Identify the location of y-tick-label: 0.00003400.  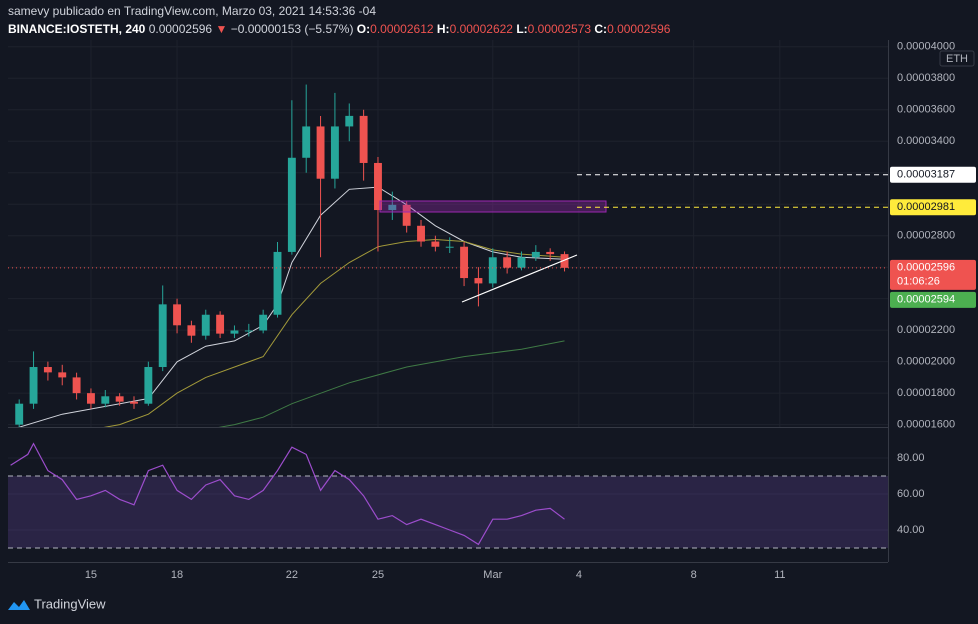
(926, 141).